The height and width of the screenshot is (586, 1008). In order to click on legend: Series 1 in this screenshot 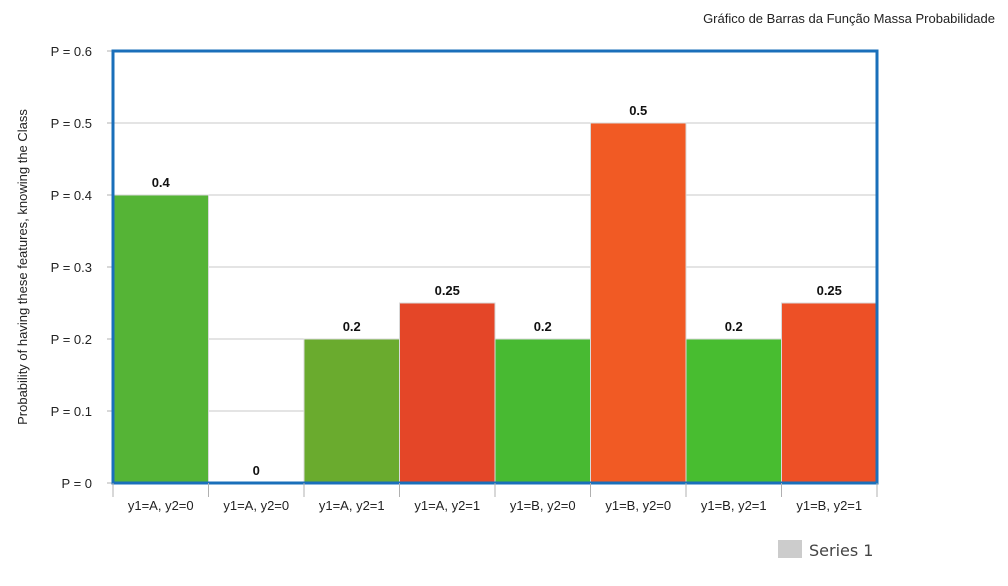, I will do `click(825, 550)`.